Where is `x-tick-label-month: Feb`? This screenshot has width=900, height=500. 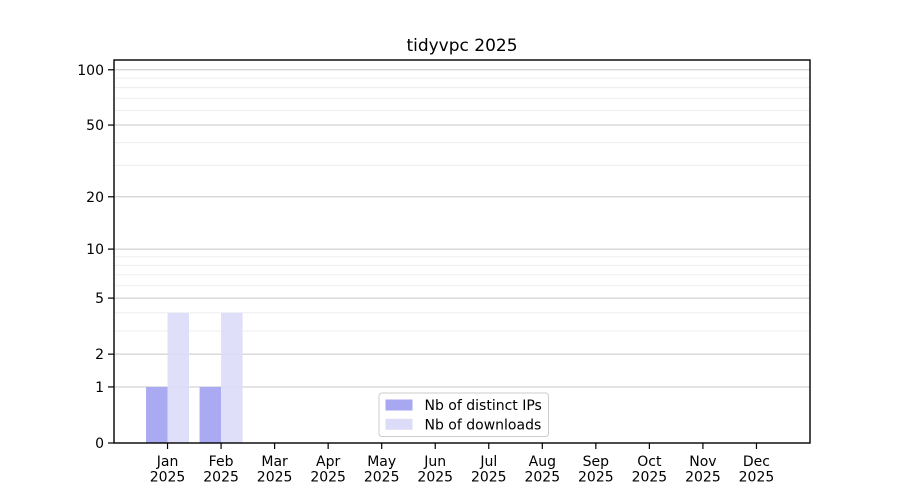
x-tick-label-month: Feb is located at coordinates (221, 462).